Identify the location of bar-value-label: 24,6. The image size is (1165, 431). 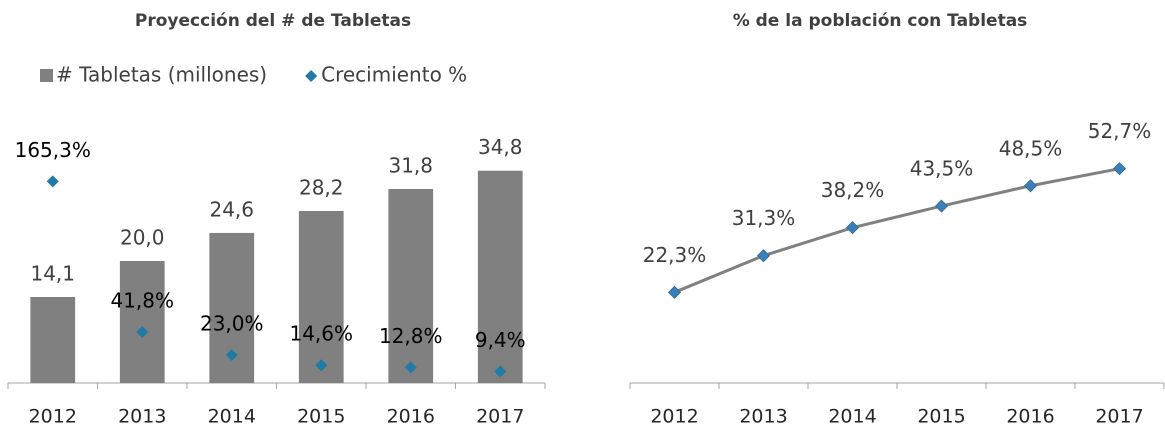
(231, 209).